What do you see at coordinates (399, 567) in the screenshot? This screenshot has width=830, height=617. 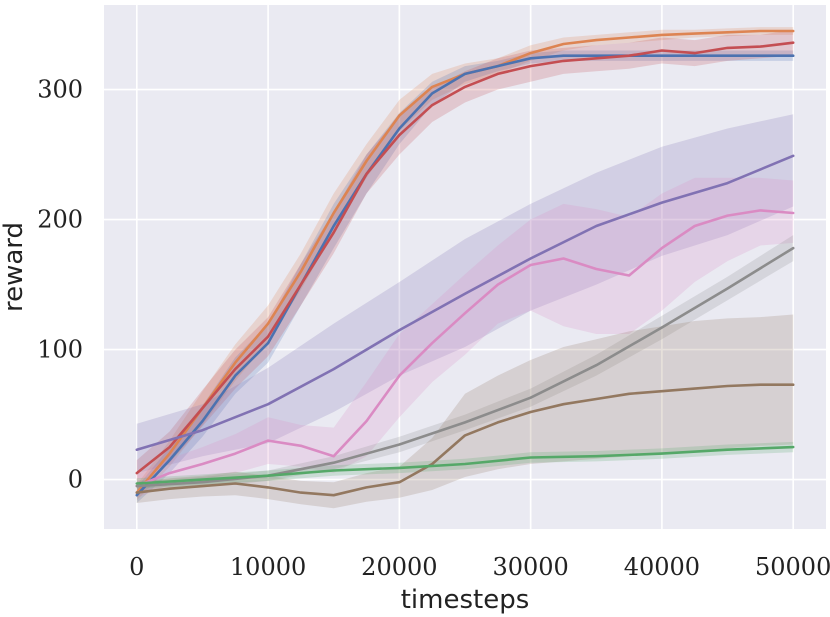 I see `x-tick-label: 20000` at bounding box center [399, 567].